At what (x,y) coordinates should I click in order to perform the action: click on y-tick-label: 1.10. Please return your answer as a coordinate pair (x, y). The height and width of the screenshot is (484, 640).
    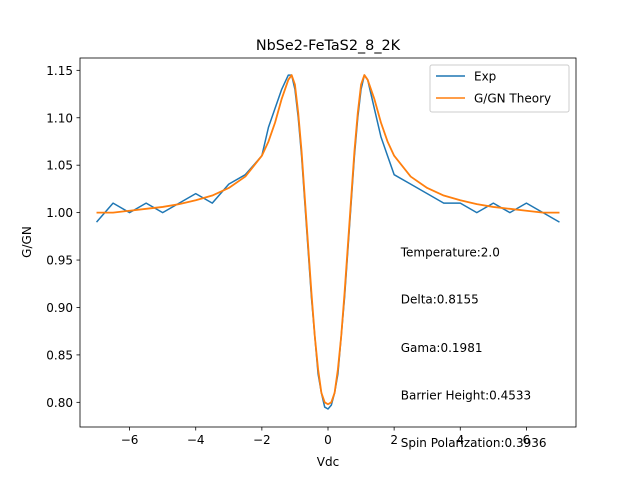
    Looking at the image, I should click on (59, 118).